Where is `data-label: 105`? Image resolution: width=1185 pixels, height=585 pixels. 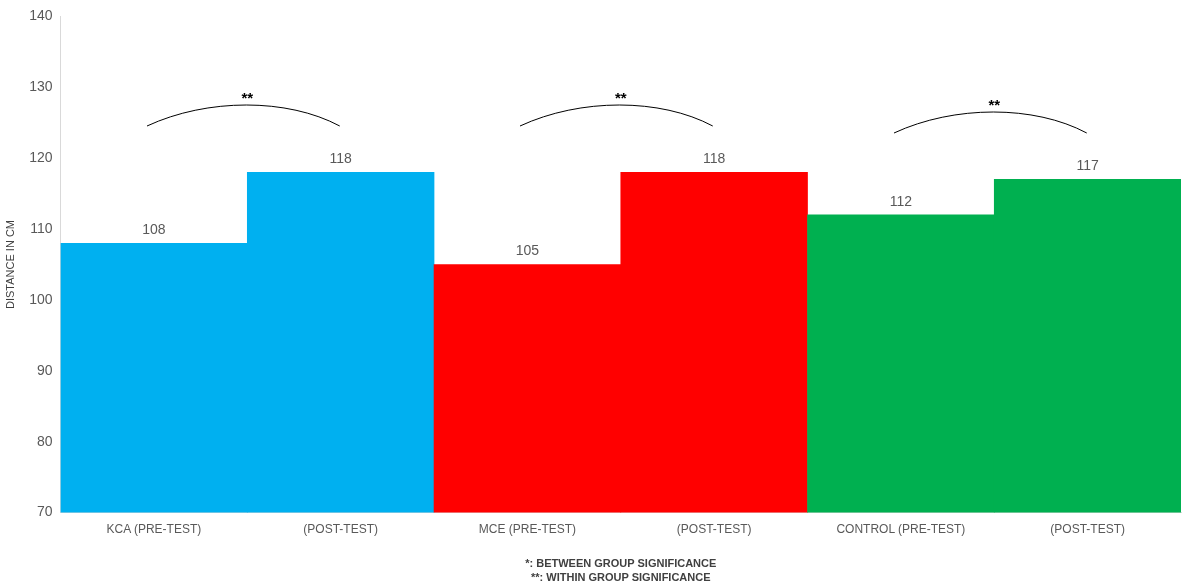
data-label: 105 is located at coordinates (527, 250).